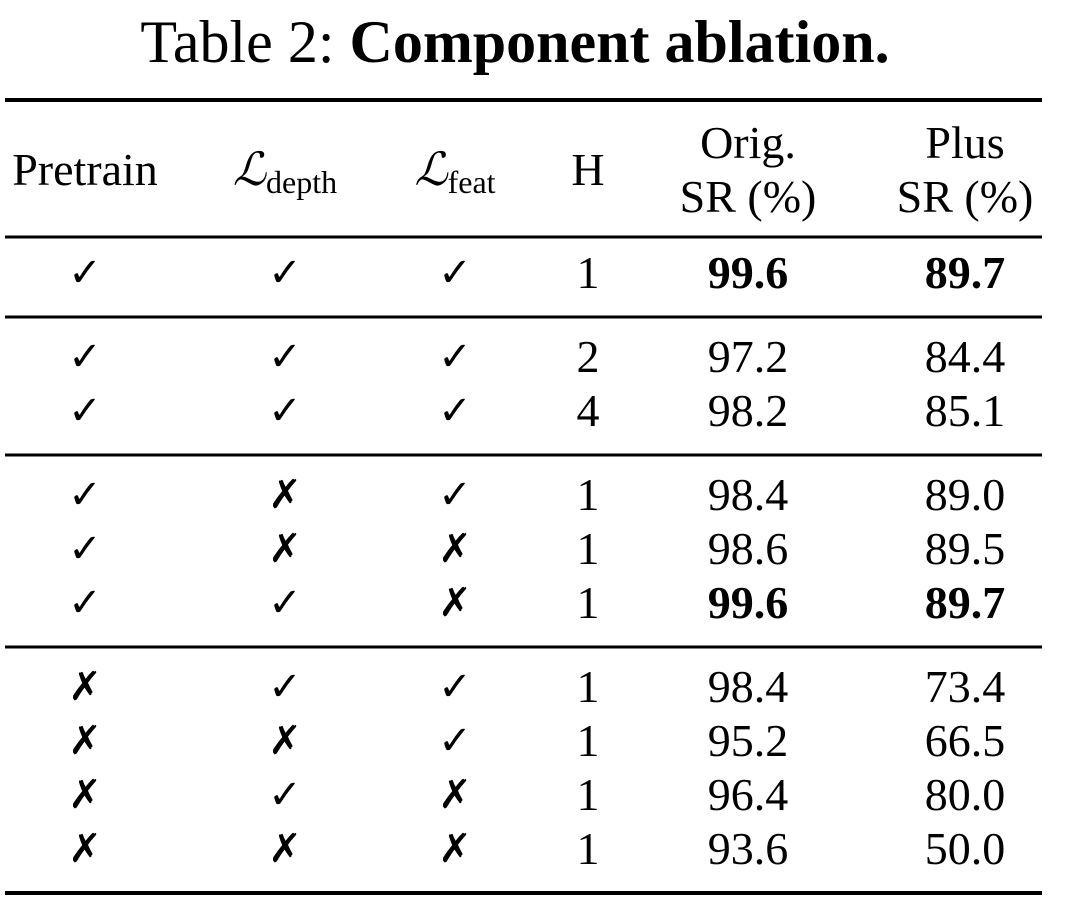 The width and height of the screenshot is (1067, 902). Describe the element at coordinates (748, 410) in the screenshot. I see `cell: 98.2` at that location.